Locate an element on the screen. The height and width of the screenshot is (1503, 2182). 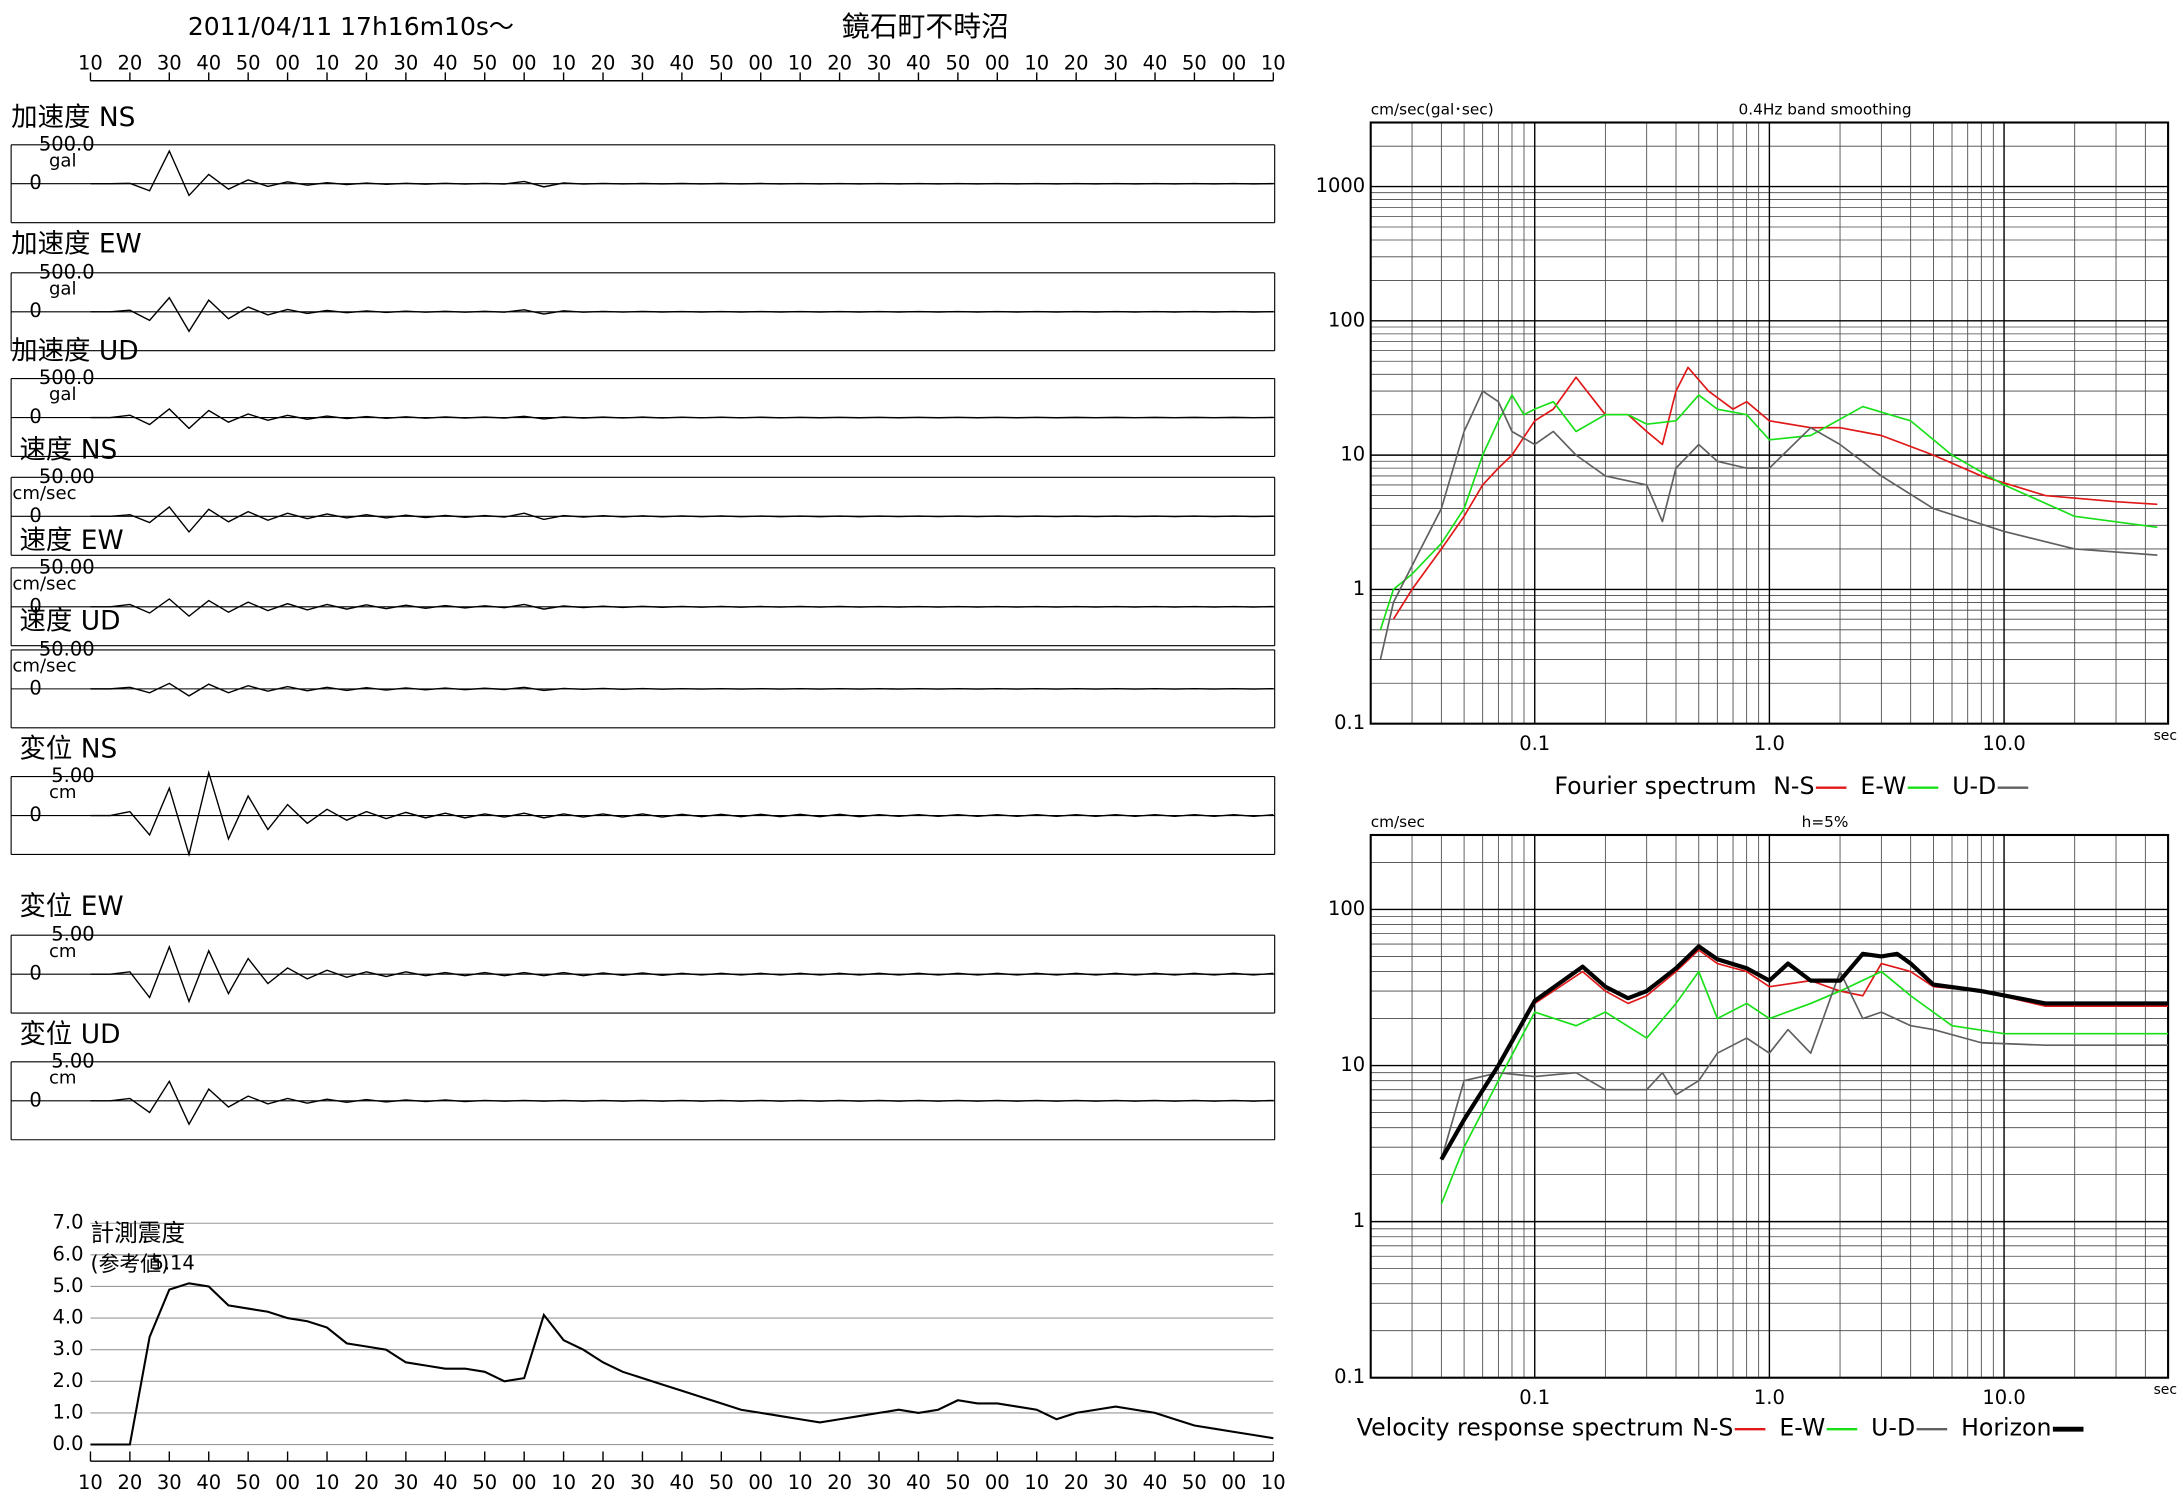
y-tick-label: 4.0 is located at coordinates (68, 1317).